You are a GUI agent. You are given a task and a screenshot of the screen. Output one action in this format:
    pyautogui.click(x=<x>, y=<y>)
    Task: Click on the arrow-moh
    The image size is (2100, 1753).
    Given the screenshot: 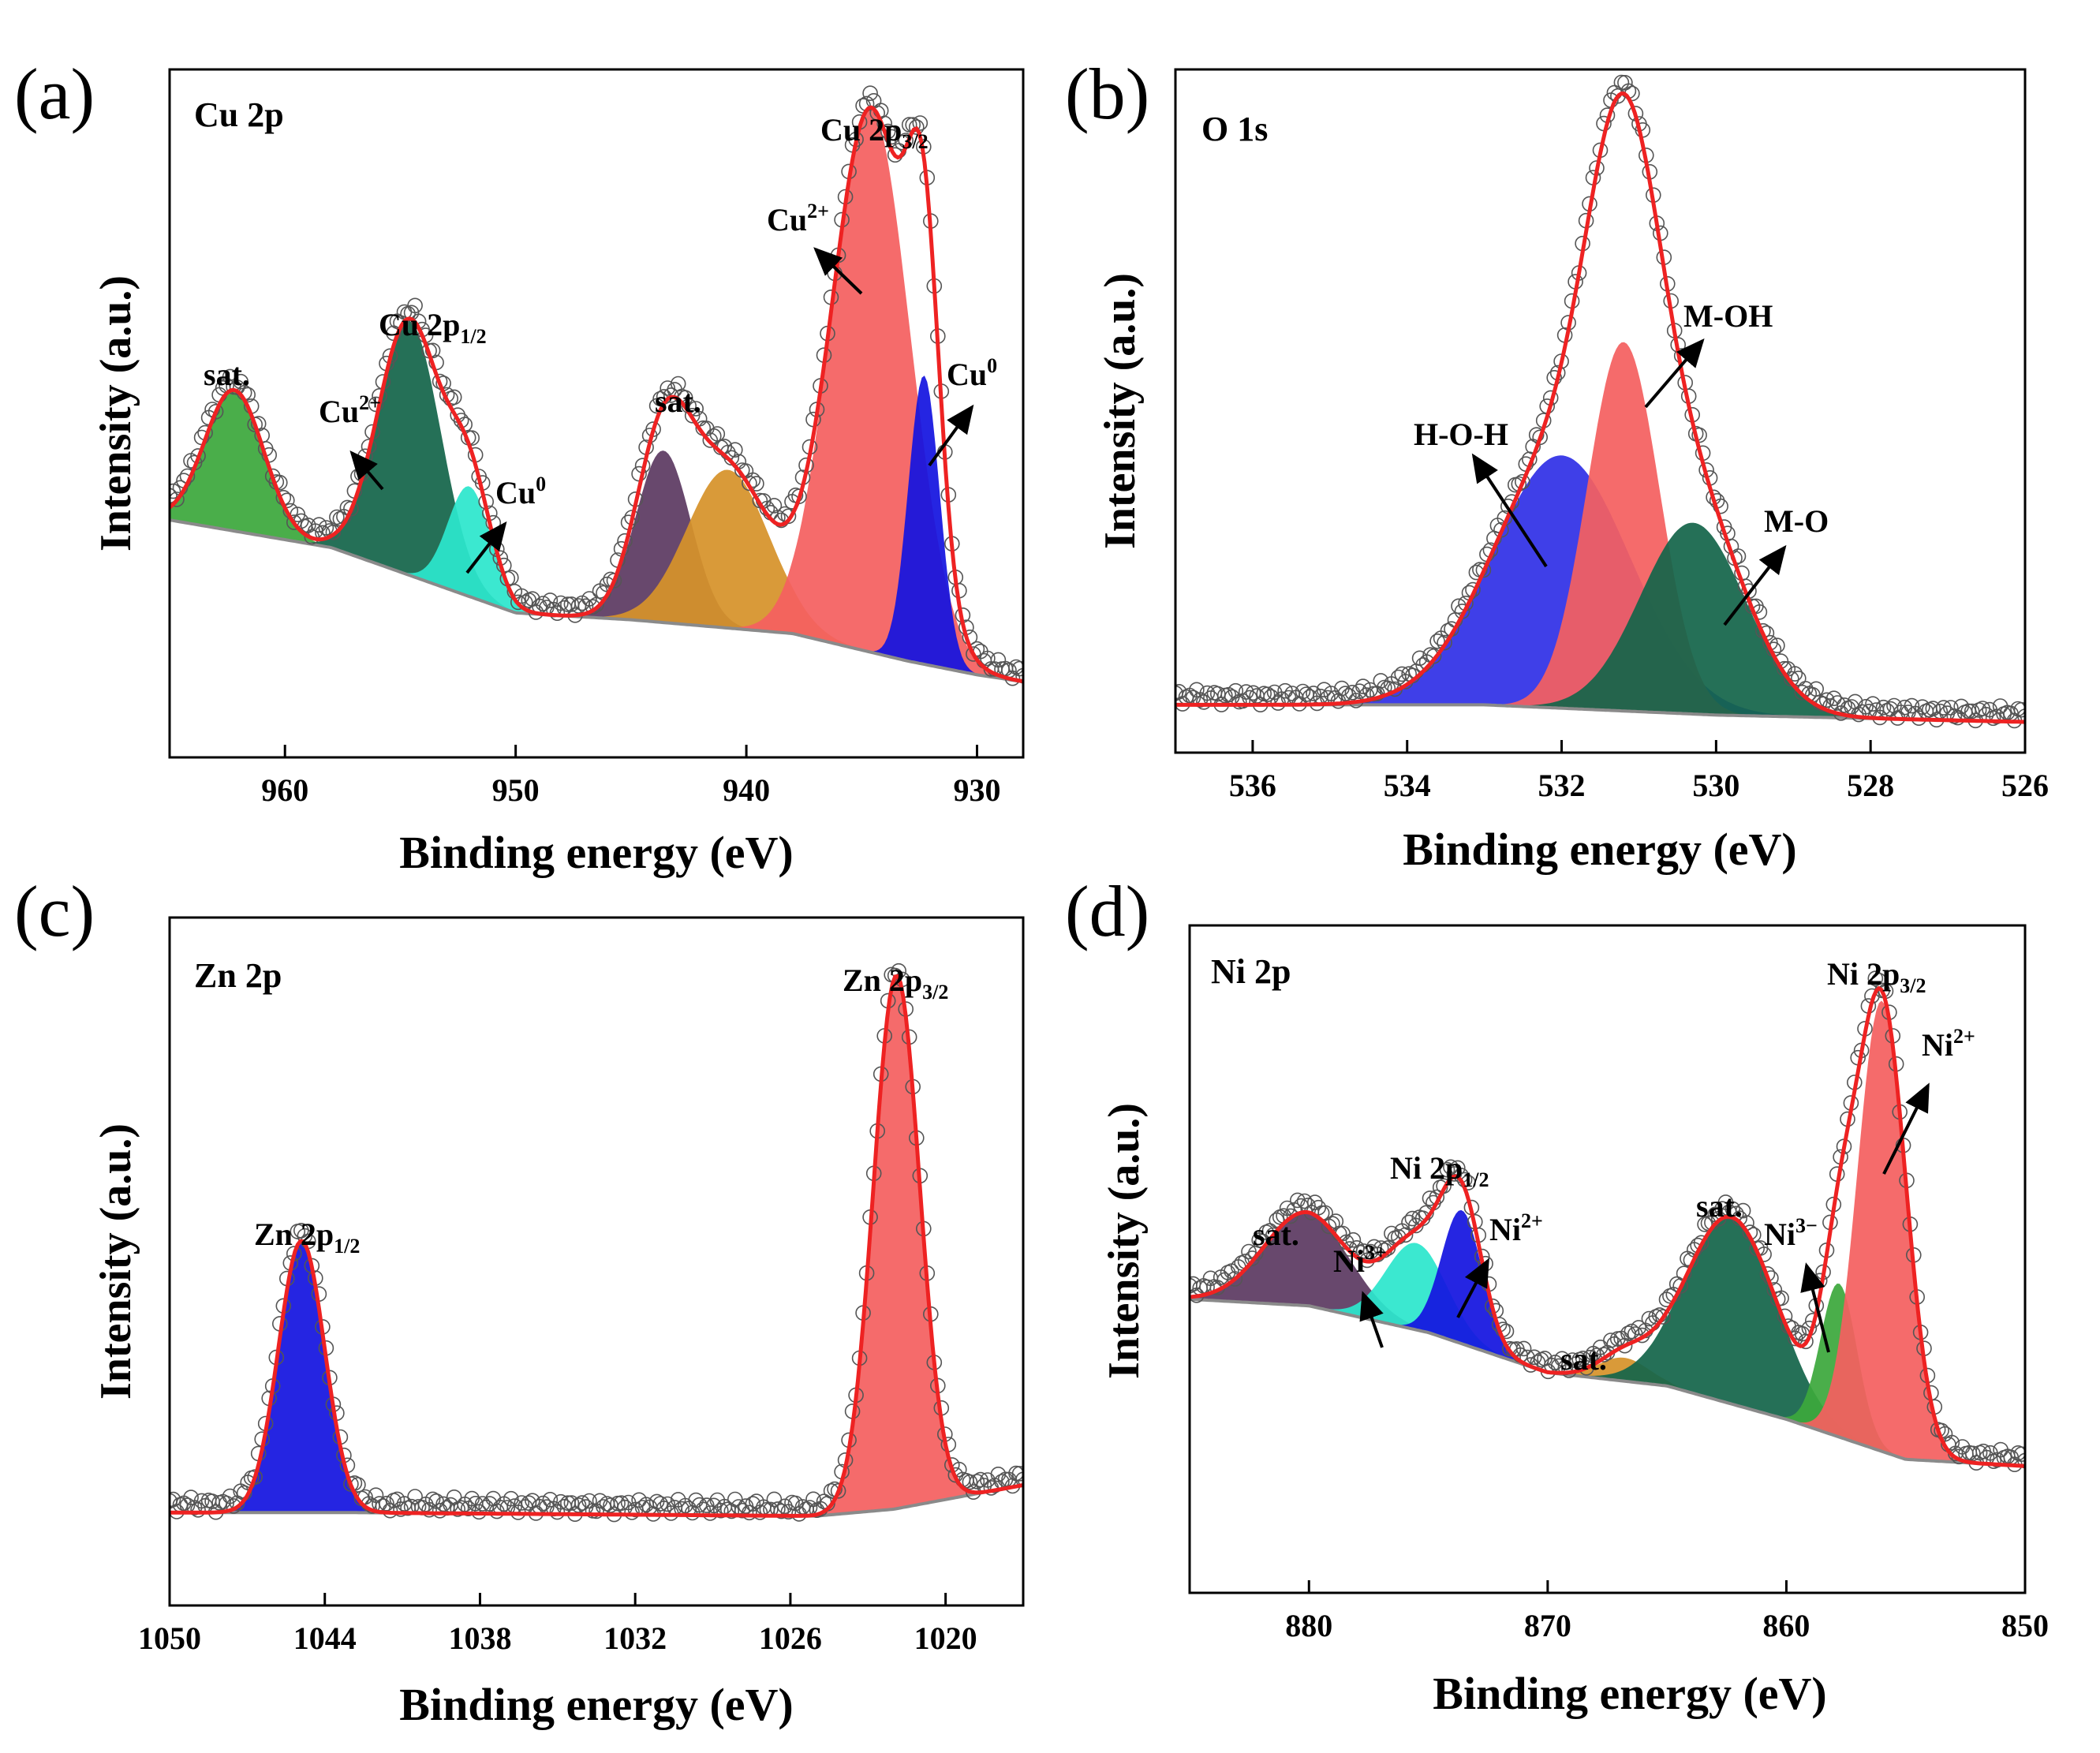 What is the action you would take?
    pyautogui.click(x=1674, y=373)
    